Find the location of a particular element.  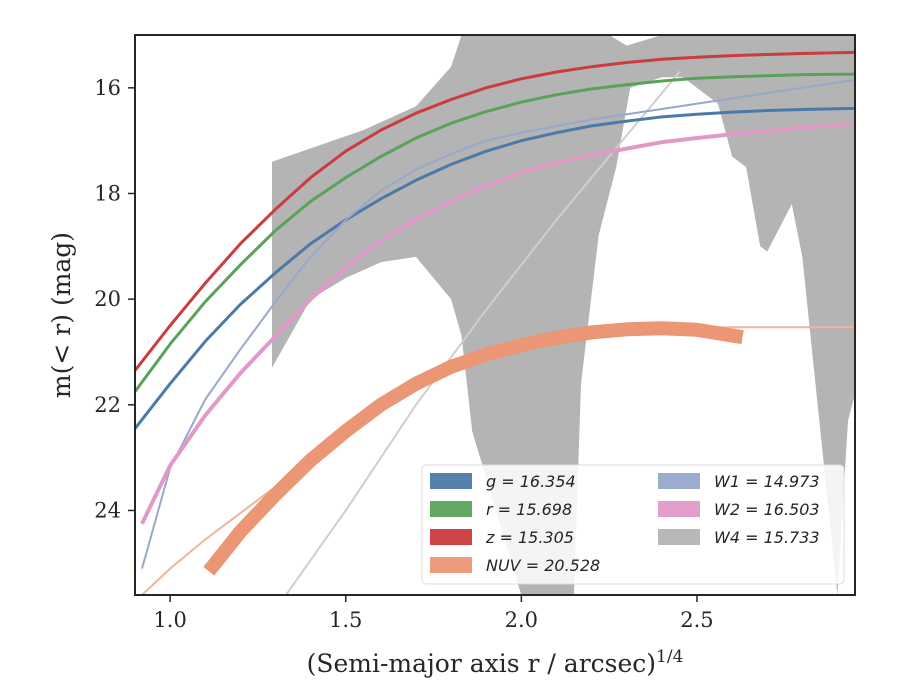

y-tick-label: 24 is located at coordinates (107, 510).